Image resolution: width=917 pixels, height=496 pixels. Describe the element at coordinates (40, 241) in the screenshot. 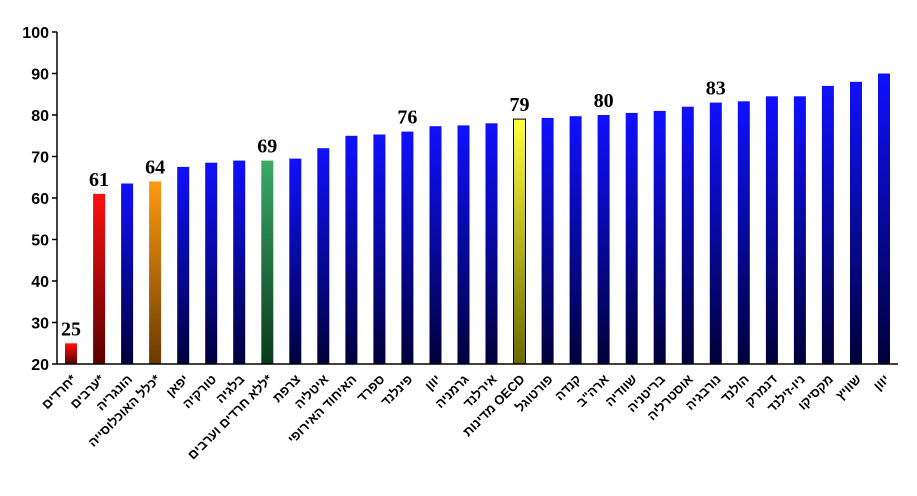

I see `y-tick-label-3: 50` at that location.